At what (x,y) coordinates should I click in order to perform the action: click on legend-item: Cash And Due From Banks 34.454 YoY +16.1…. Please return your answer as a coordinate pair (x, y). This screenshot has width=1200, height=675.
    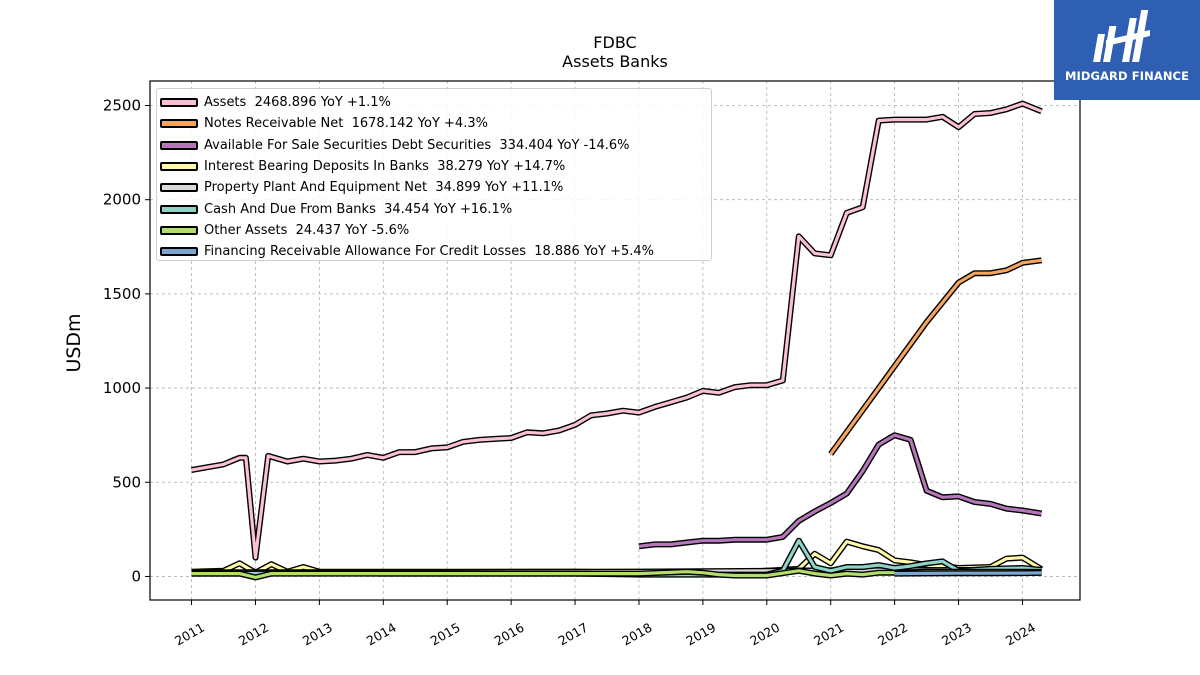
    Looking at the image, I should click on (434, 208).